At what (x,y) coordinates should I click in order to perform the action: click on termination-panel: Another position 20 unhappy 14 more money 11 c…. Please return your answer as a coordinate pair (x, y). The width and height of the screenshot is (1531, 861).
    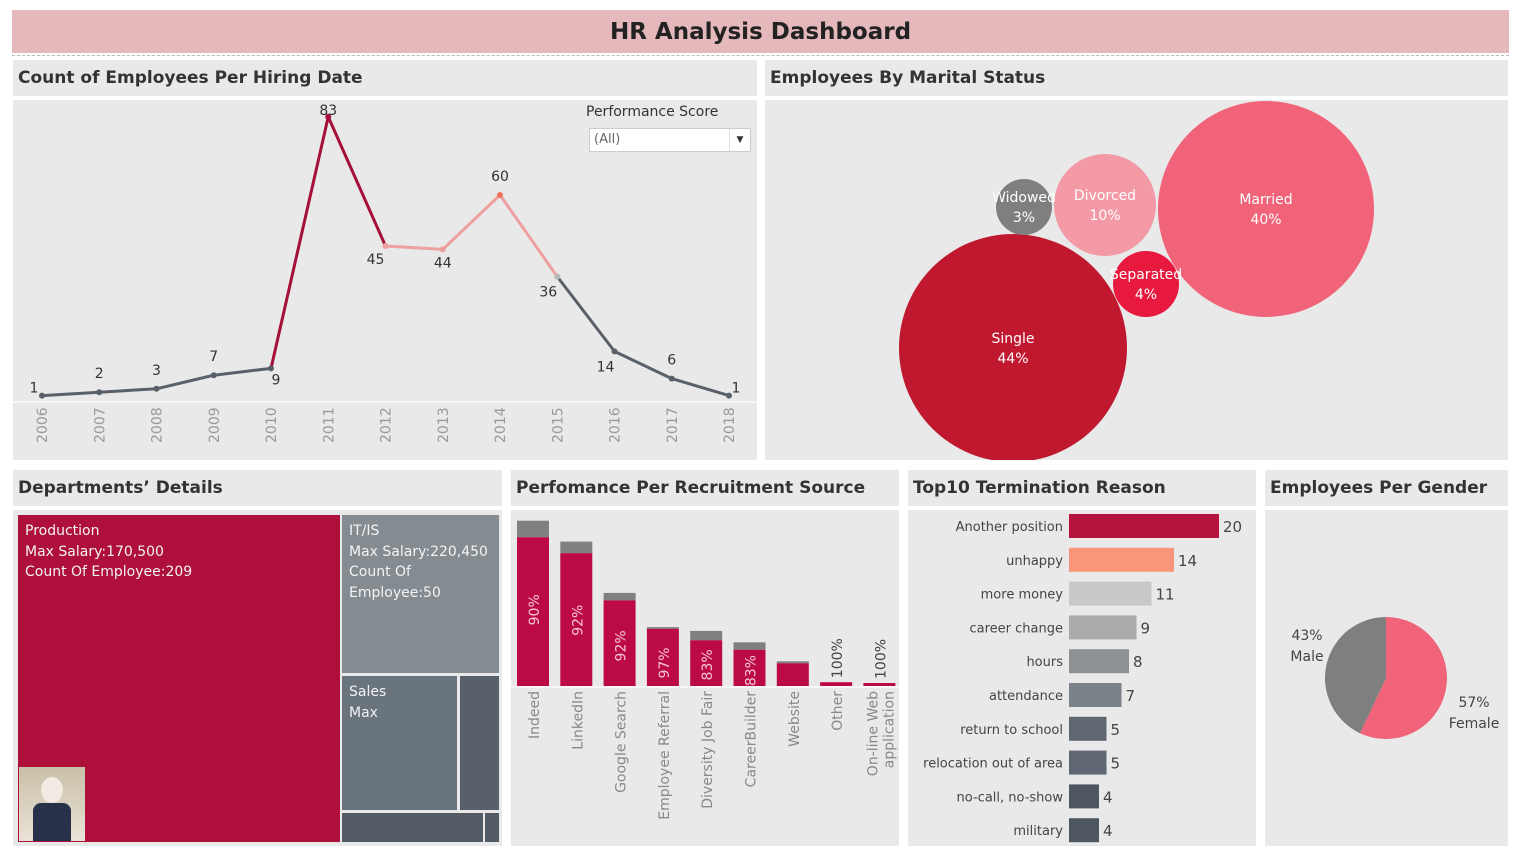
    Looking at the image, I should click on (1082, 678).